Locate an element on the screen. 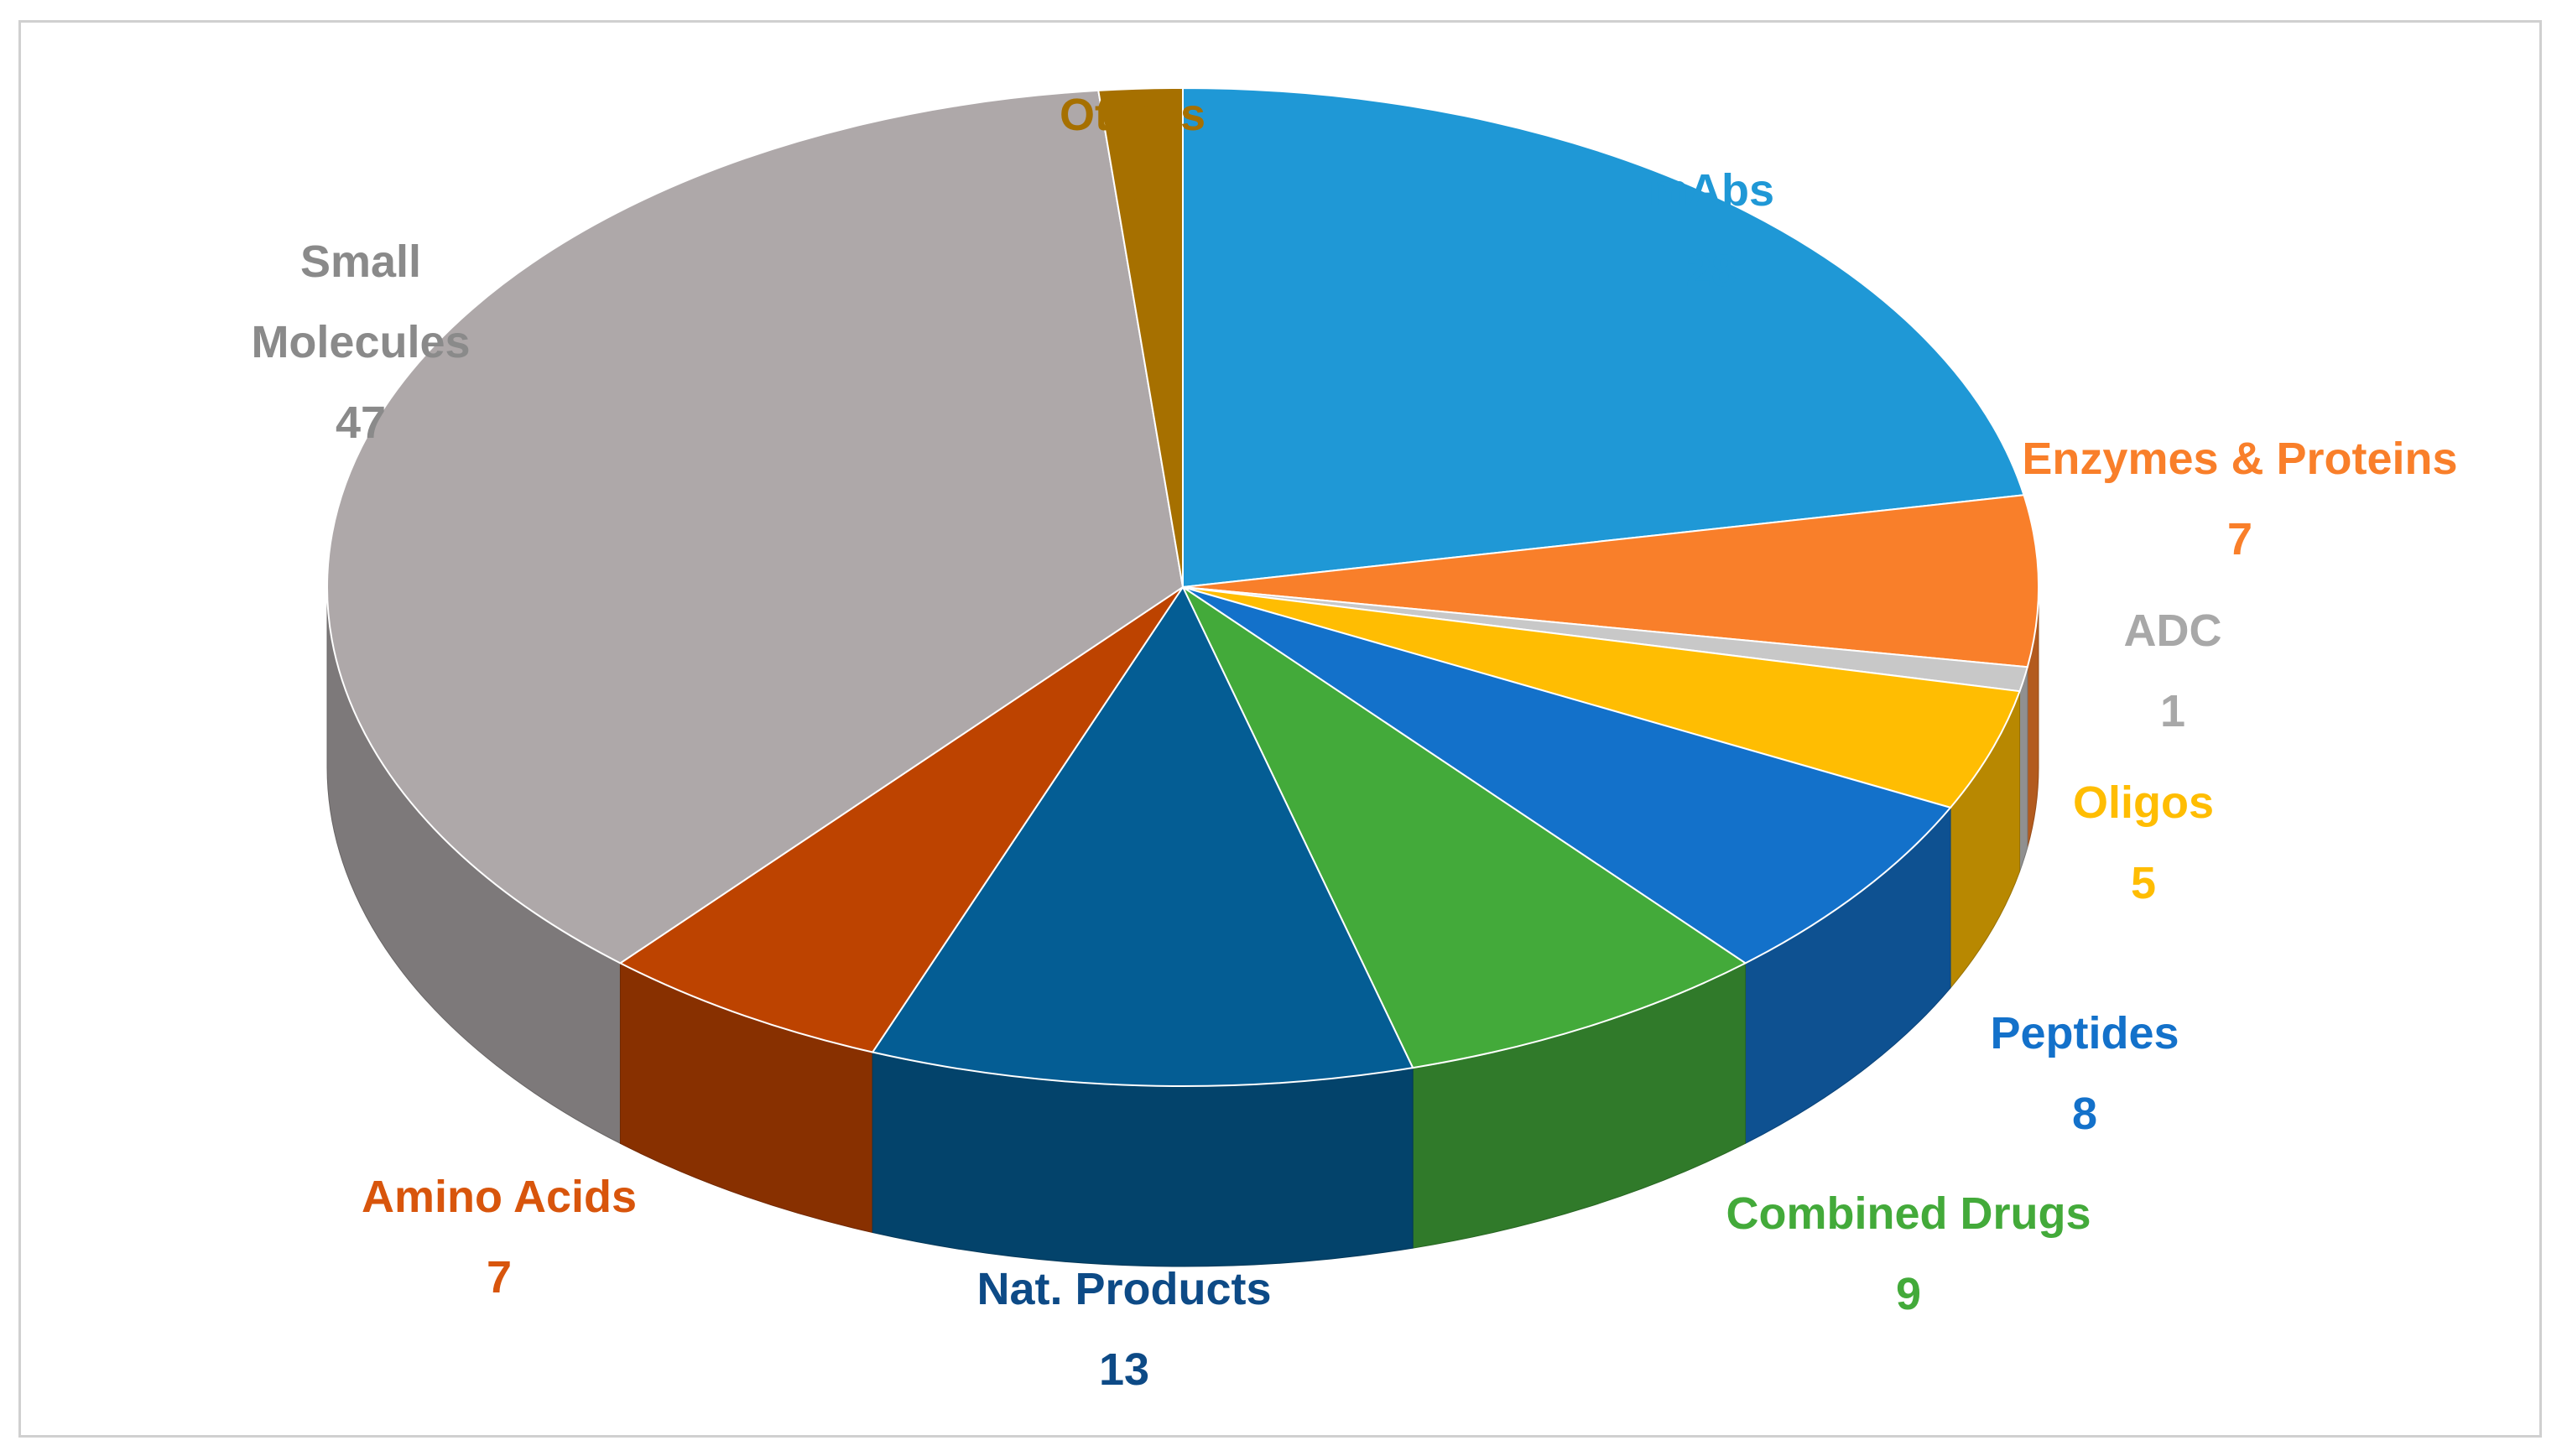  slice-label-oligos: Oligos 5 is located at coordinates (2143, 842).